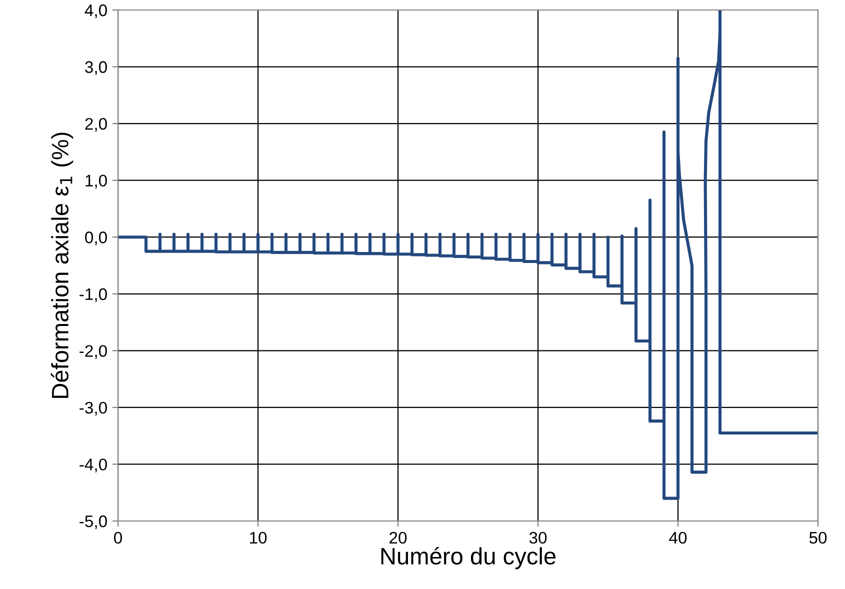 The height and width of the screenshot is (589, 845). What do you see at coordinates (93, 465) in the screenshot?
I see `y-tick-label: -4,0` at bounding box center [93, 465].